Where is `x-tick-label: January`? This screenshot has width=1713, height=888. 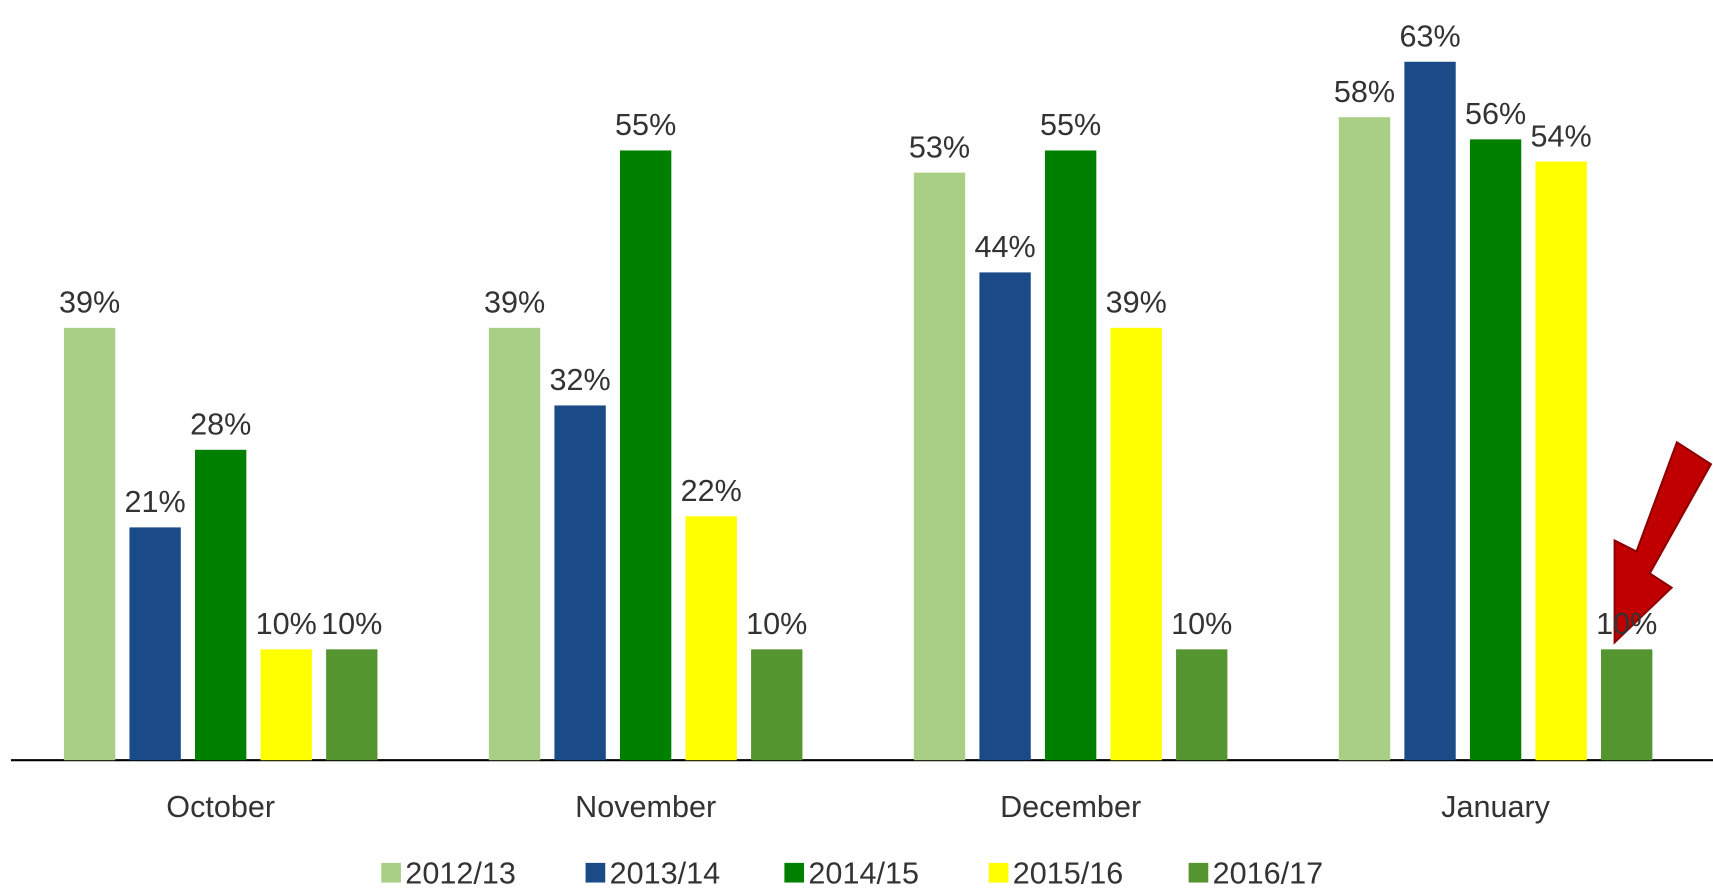
x-tick-label: January is located at coordinates (1496, 807).